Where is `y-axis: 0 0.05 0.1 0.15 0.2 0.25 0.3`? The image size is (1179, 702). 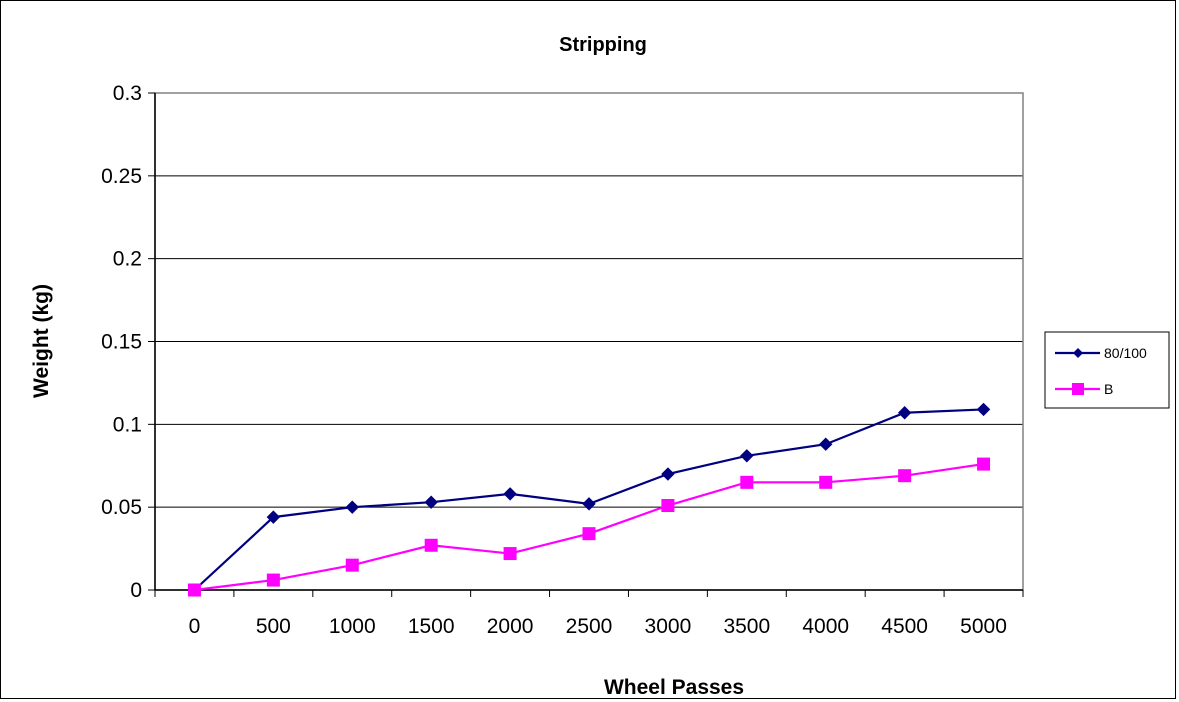 y-axis: 0 0.05 0.1 0.15 0.2 0.25 0.3 is located at coordinates (128, 342).